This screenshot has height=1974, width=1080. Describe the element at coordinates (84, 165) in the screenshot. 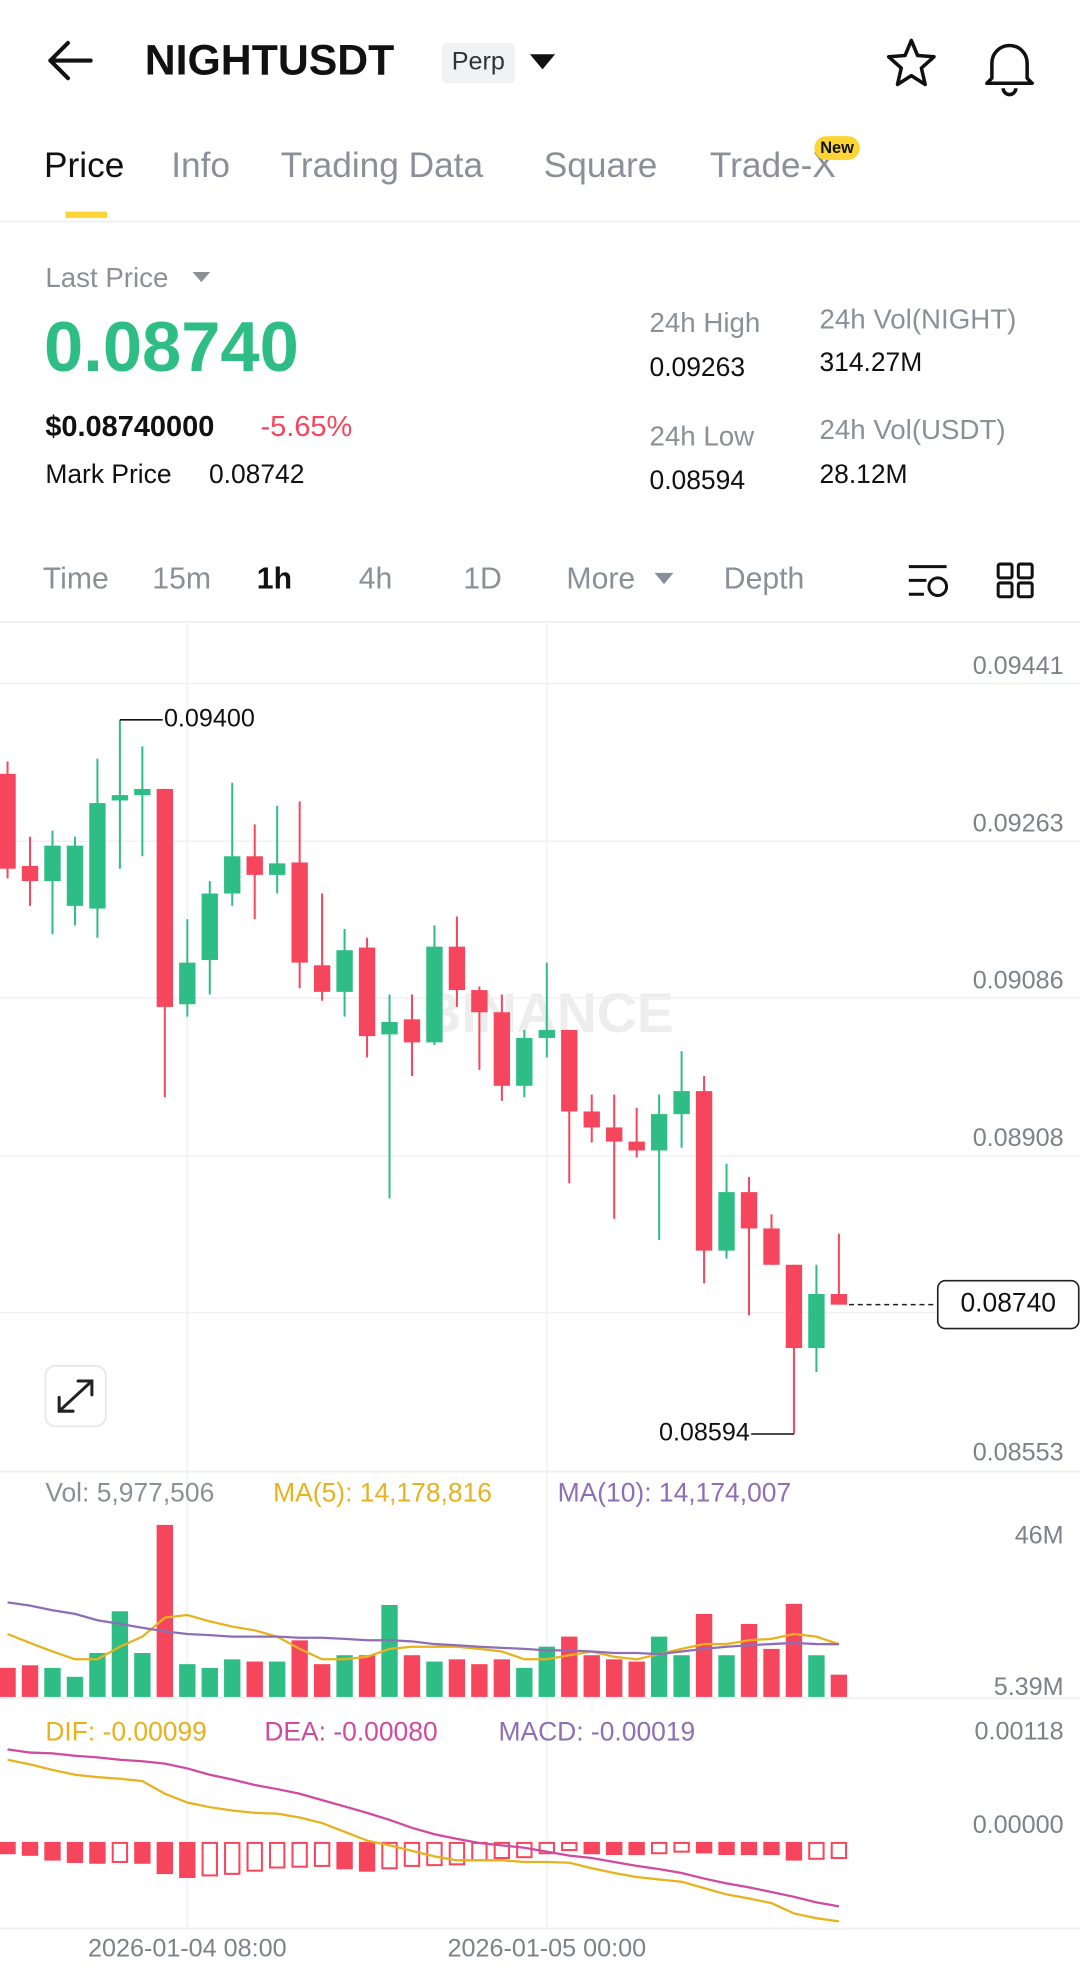

I see `tab: Price` at that location.